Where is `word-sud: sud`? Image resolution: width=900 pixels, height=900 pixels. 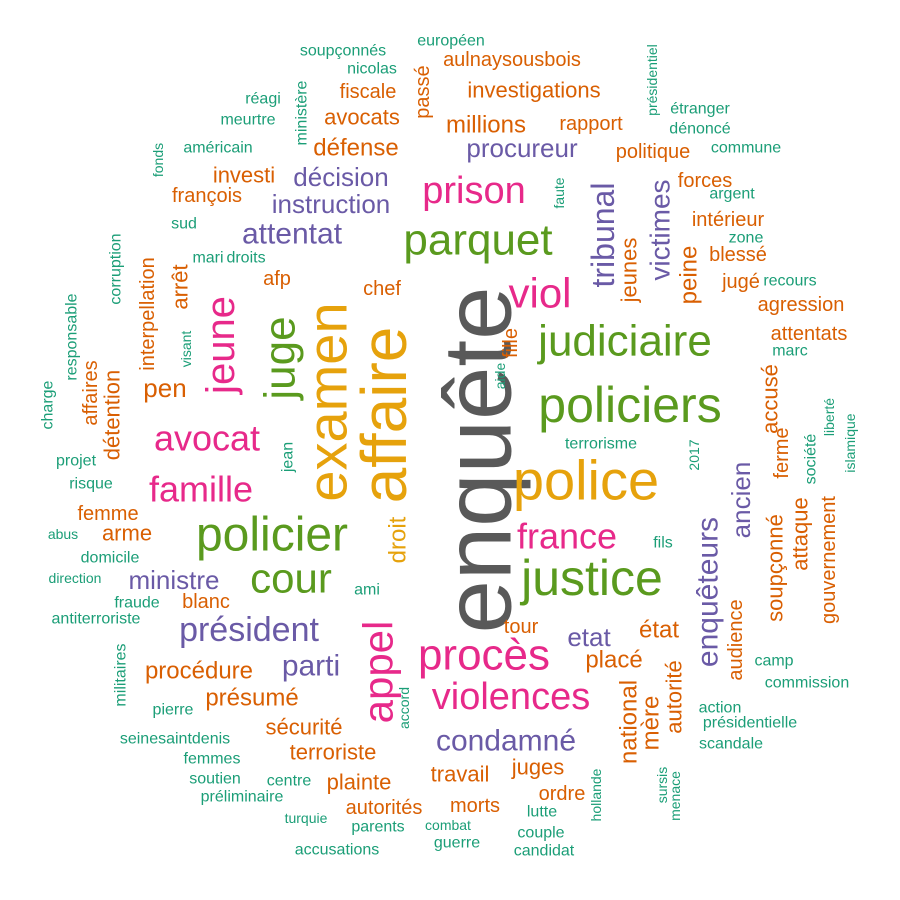 word-sud: sud is located at coordinates (184, 224).